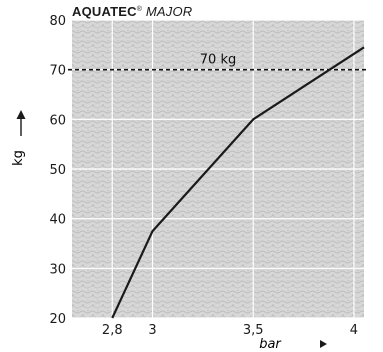  Describe the element at coordinates (57, 319) in the screenshot. I see `y-tick-label: 20` at that location.